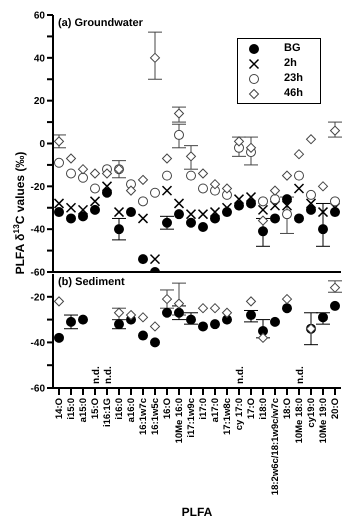 This screenshot has width=345, height=529. Describe the element at coordinates (299, 421) in the screenshot. I see `x-tick-label: 10Me 18:0` at that location.